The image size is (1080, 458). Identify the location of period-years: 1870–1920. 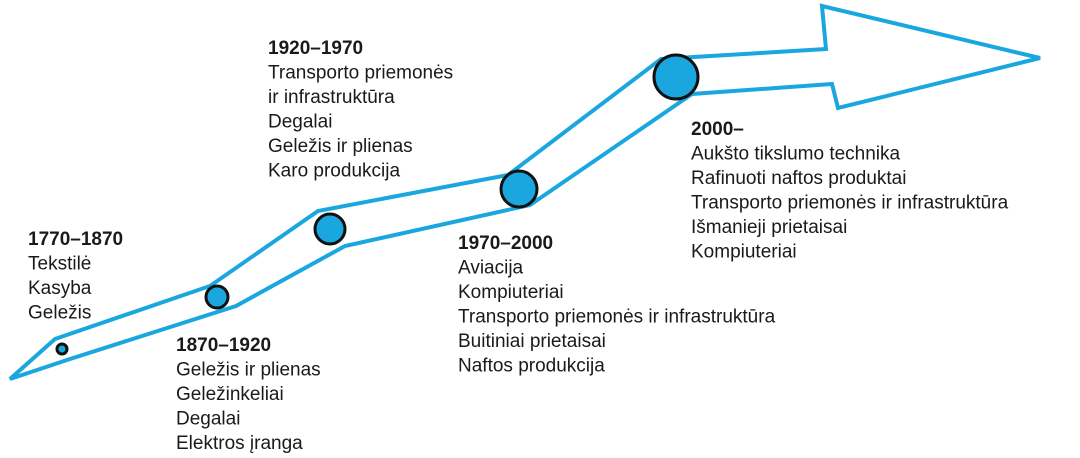
(223, 345).